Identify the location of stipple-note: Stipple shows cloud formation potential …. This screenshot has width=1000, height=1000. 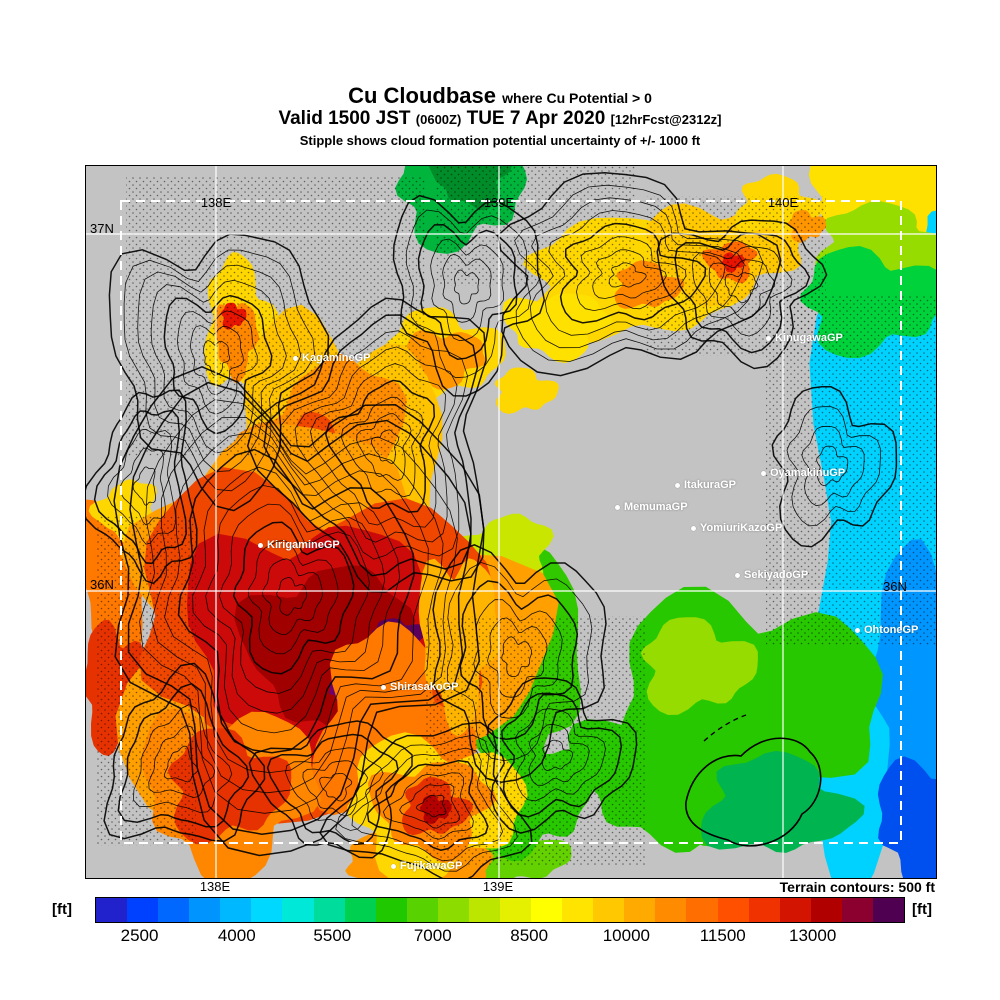
(500, 140).